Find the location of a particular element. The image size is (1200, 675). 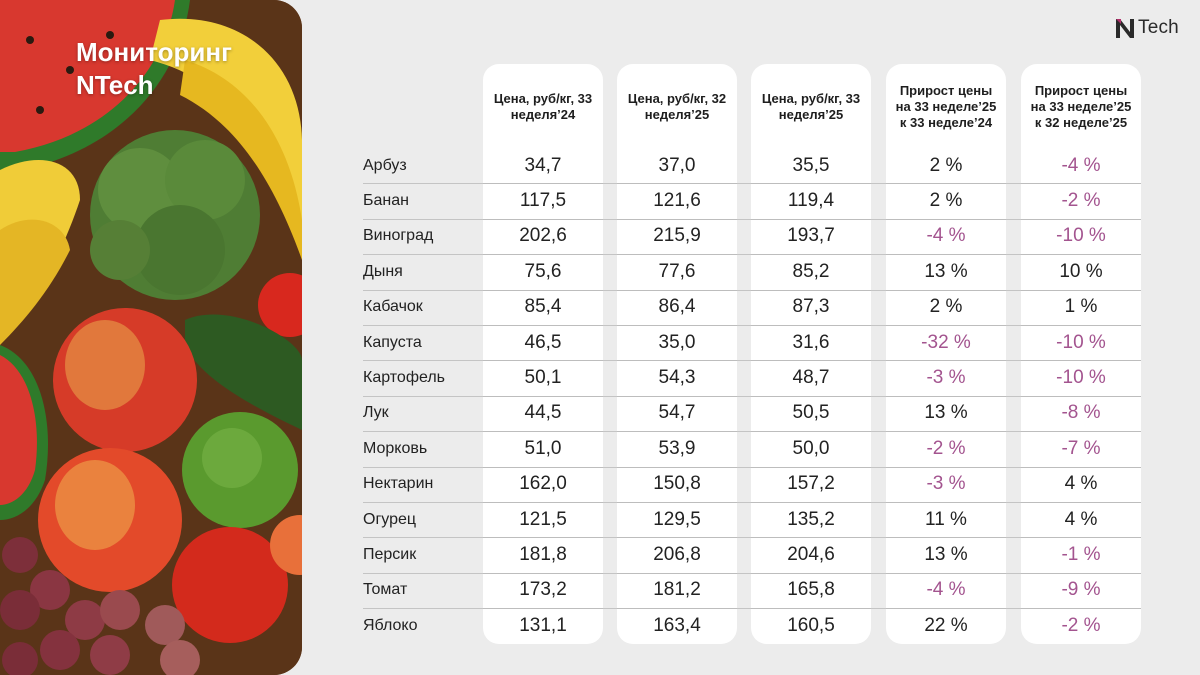

row-label: Нектарин is located at coordinates (398, 484).